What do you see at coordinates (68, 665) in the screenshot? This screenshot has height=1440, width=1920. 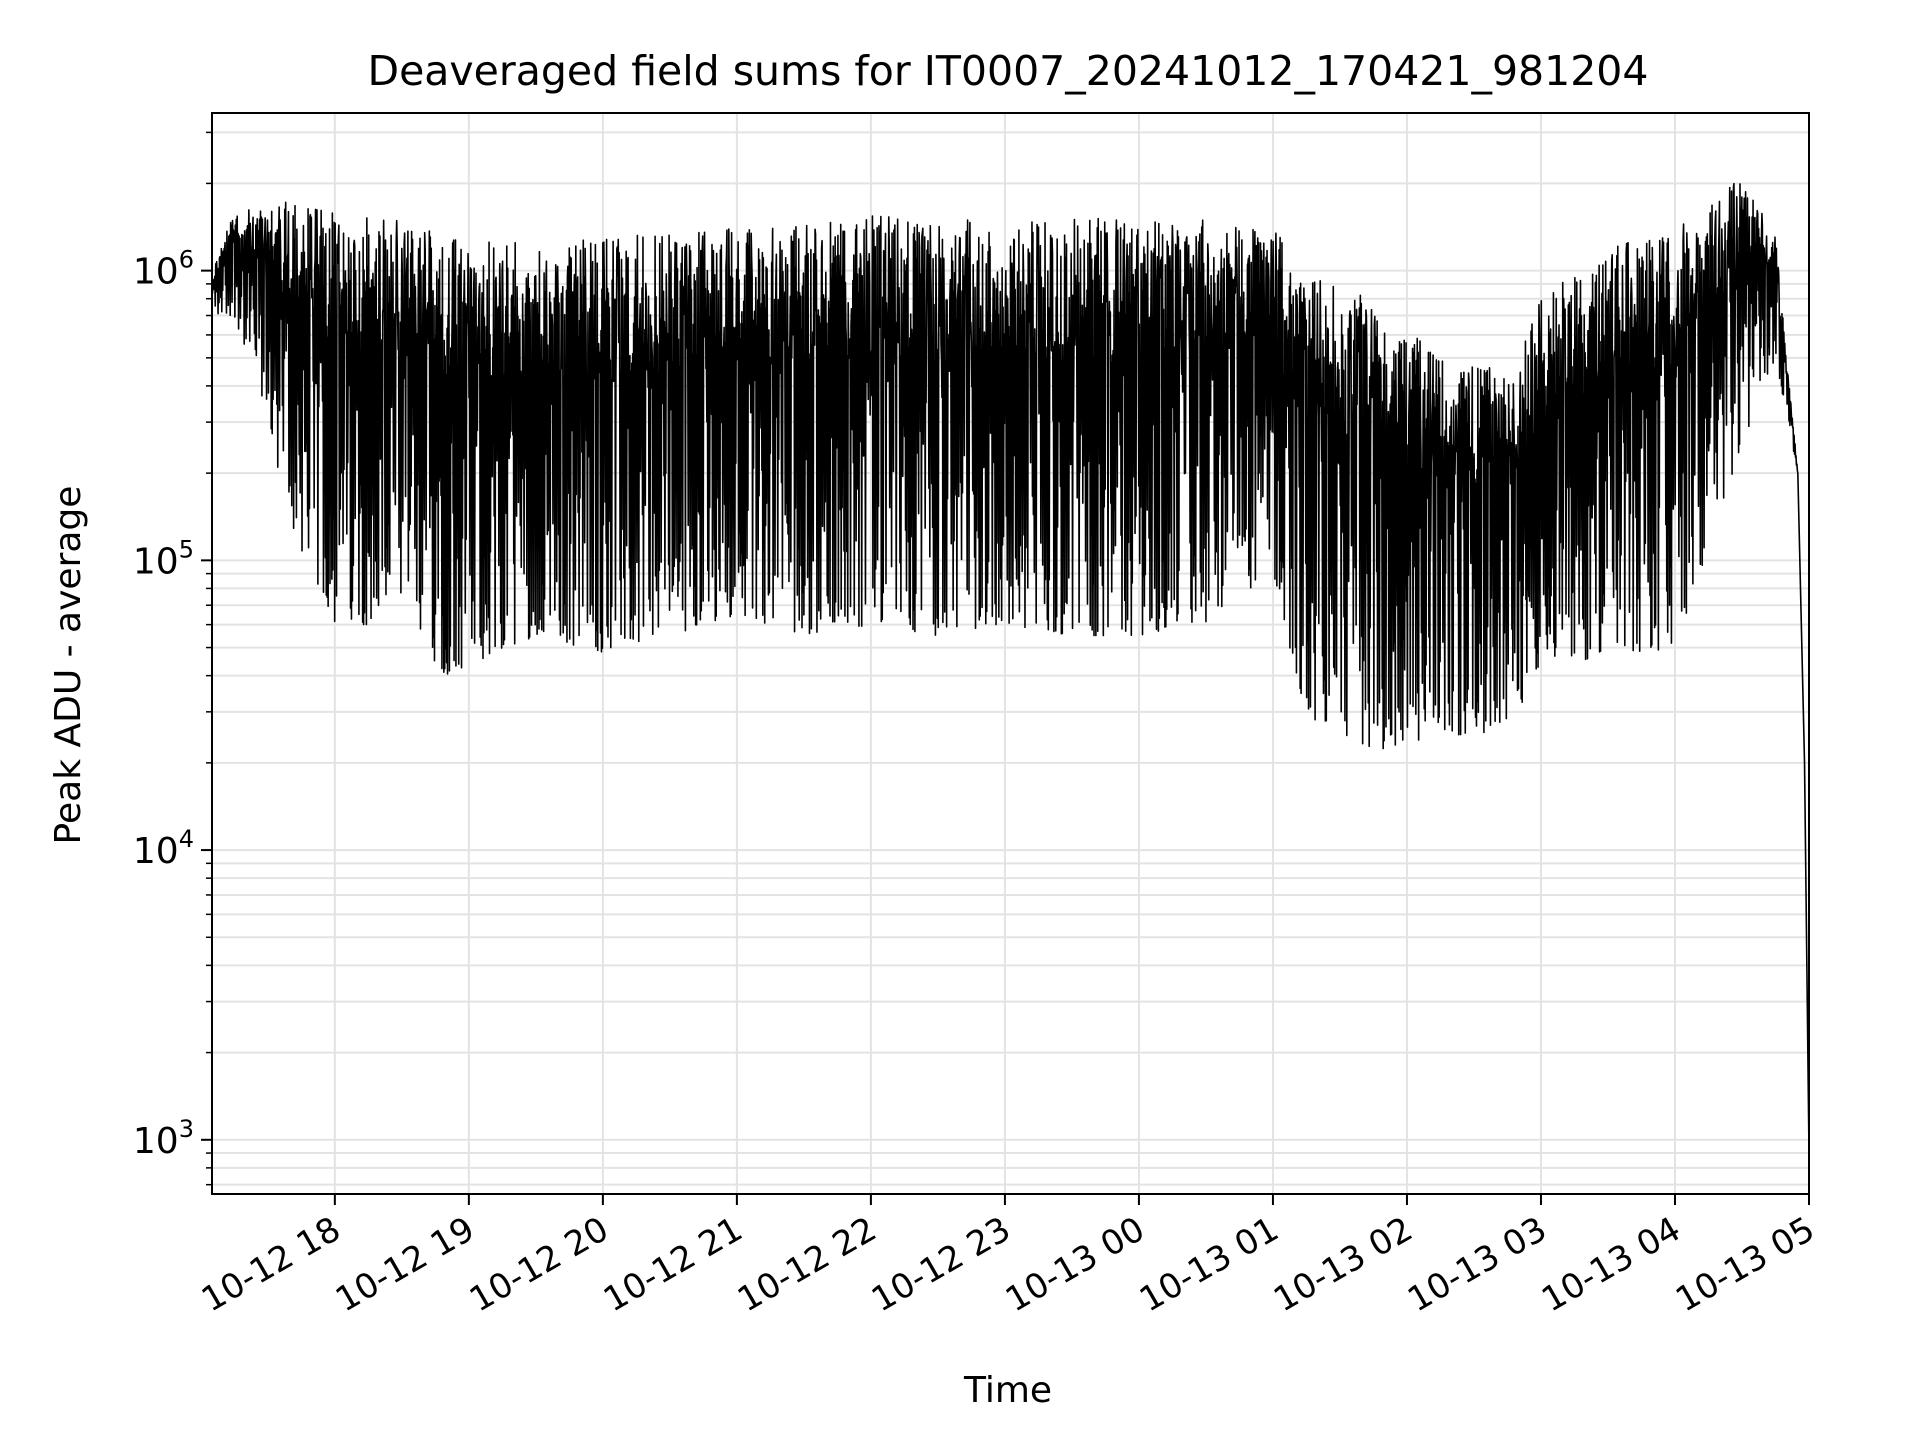 I see `y-axis-label: Peak ADU - average` at bounding box center [68, 665].